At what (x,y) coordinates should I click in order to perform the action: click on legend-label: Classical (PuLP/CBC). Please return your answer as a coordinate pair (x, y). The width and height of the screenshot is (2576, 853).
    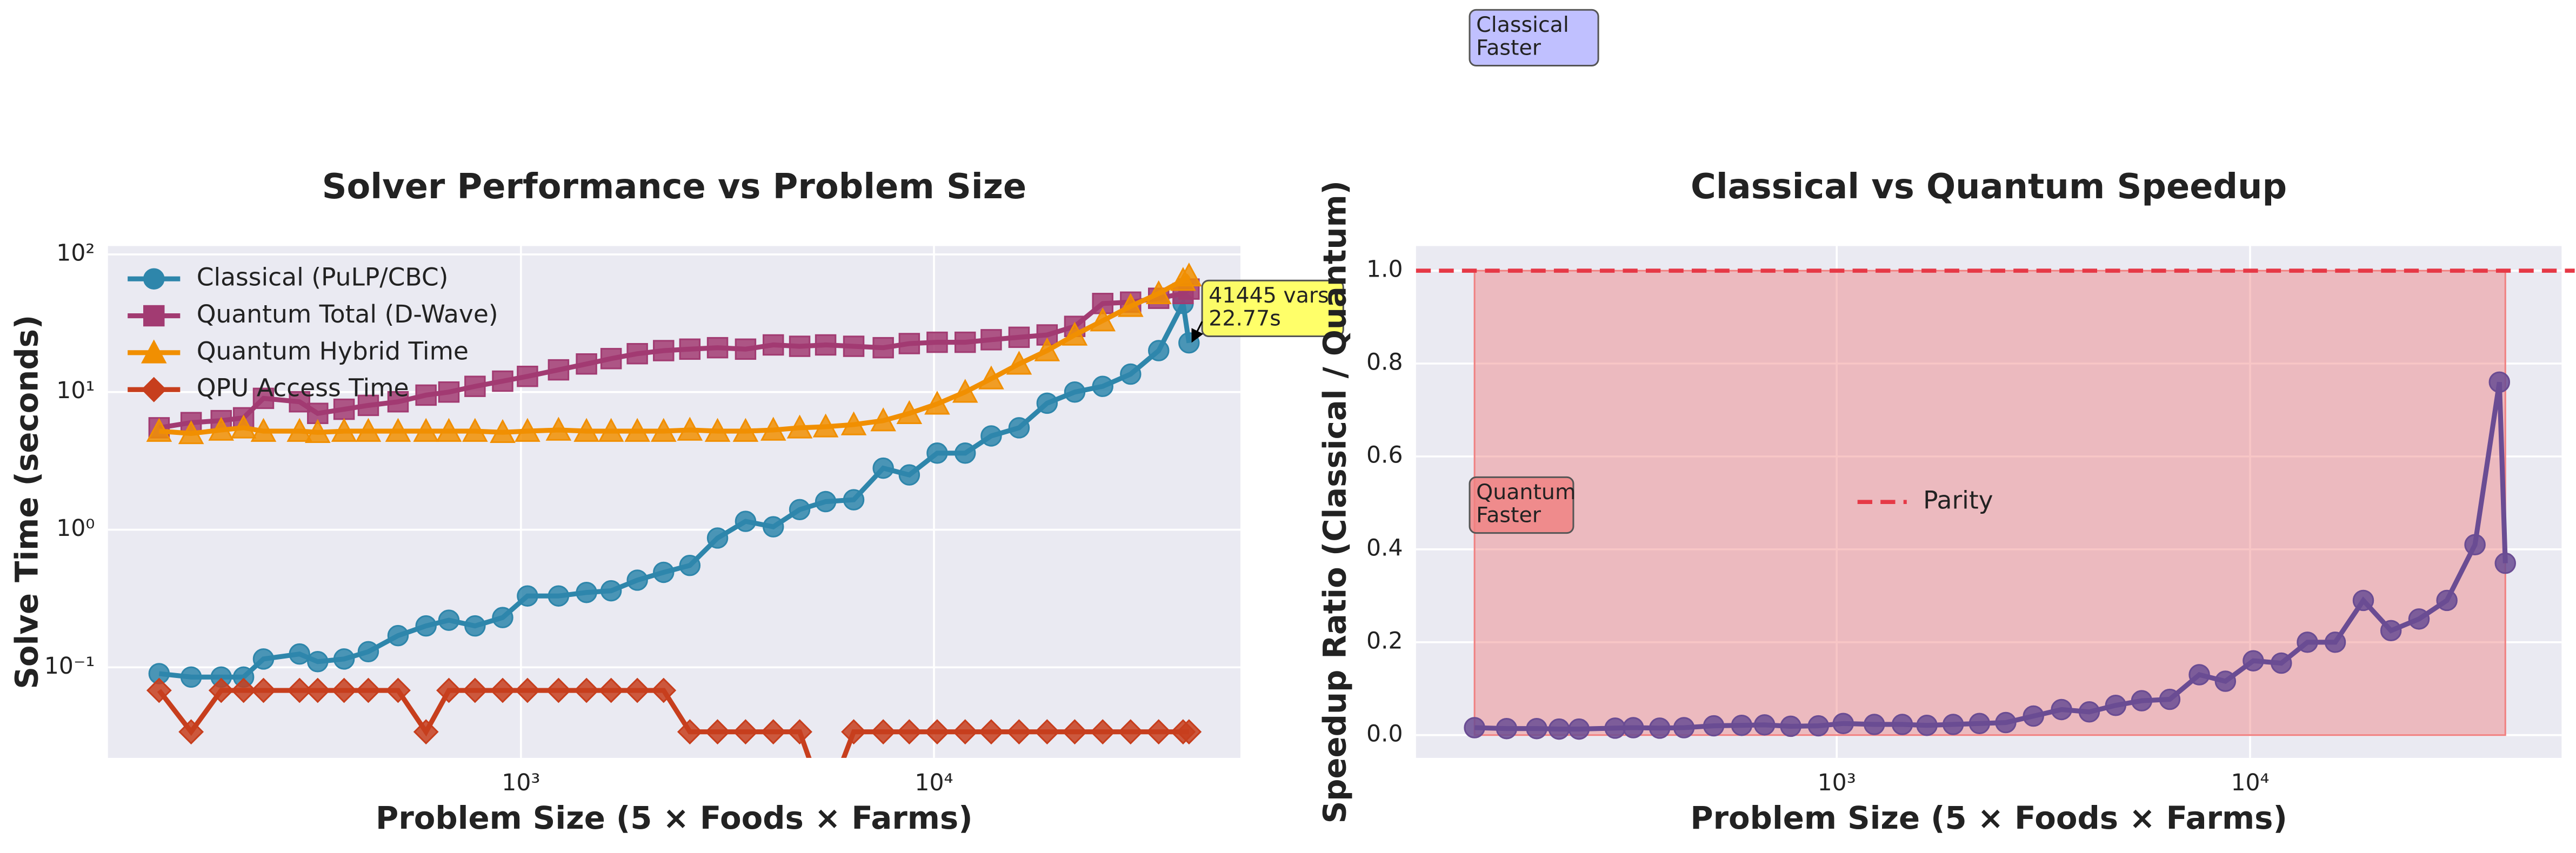
    Looking at the image, I should click on (323, 277).